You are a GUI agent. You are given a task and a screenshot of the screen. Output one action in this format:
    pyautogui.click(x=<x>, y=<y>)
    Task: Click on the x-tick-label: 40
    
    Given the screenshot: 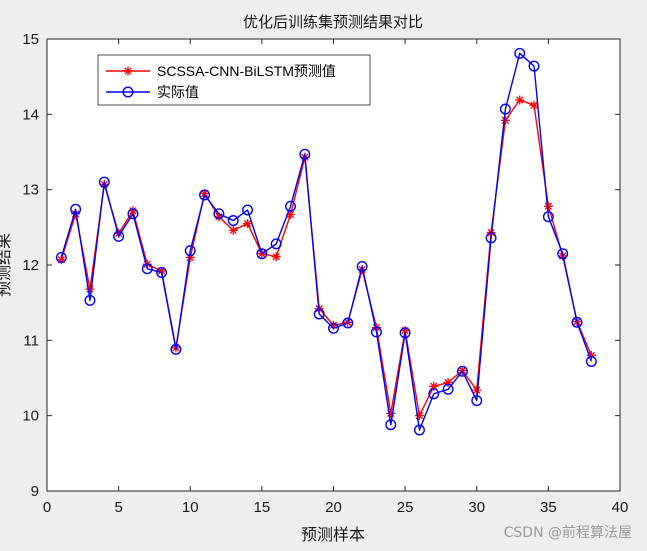 What is the action you would take?
    pyautogui.click(x=620, y=507)
    